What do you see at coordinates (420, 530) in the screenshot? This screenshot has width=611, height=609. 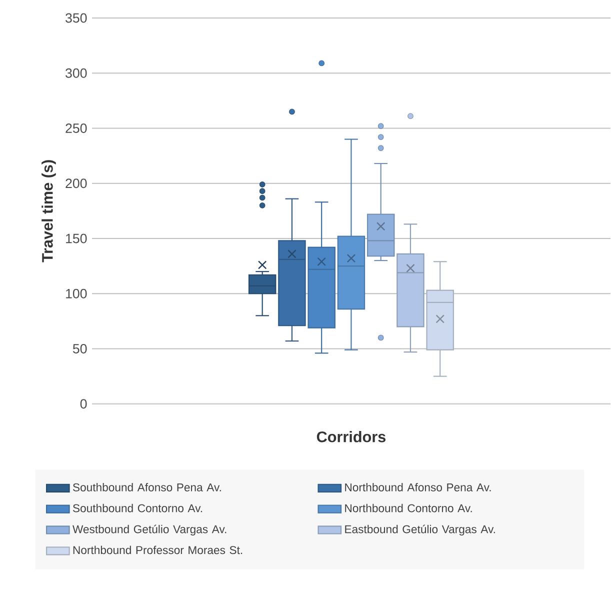 I see `legend-label: Eastbound Getúlio Vargas Av.` at bounding box center [420, 530].